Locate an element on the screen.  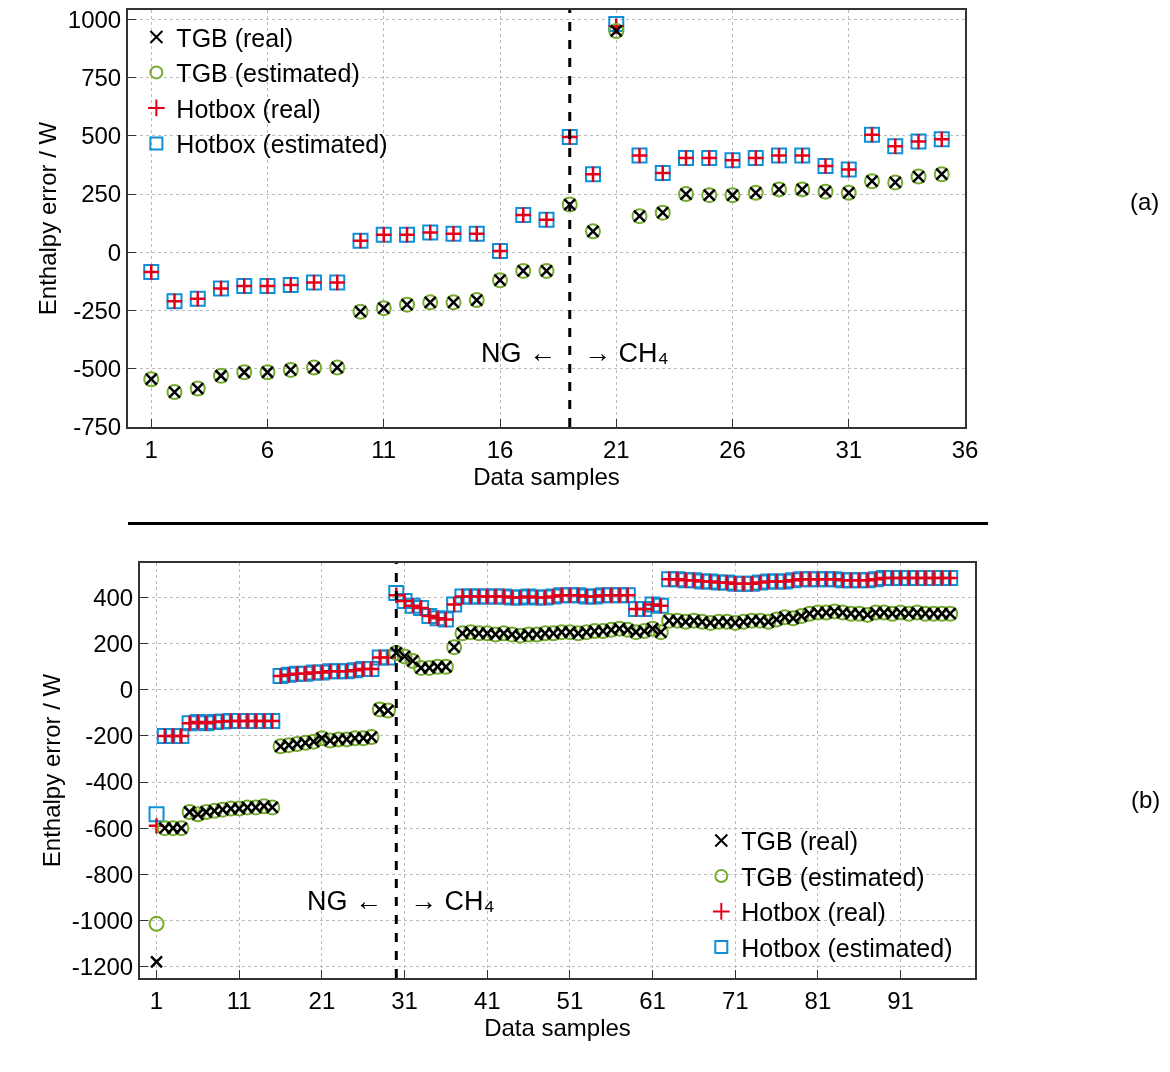
text: (b) is located at coordinates (1146, 799).